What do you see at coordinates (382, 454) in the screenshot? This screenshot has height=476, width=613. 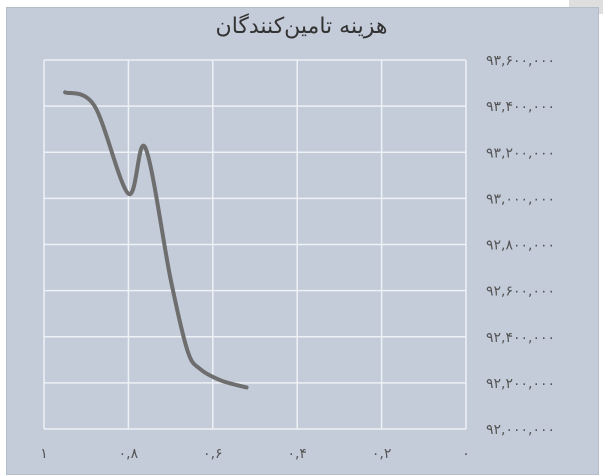 I see `x-tick-label-4: ۰,۲` at bounding box center [382, 454].